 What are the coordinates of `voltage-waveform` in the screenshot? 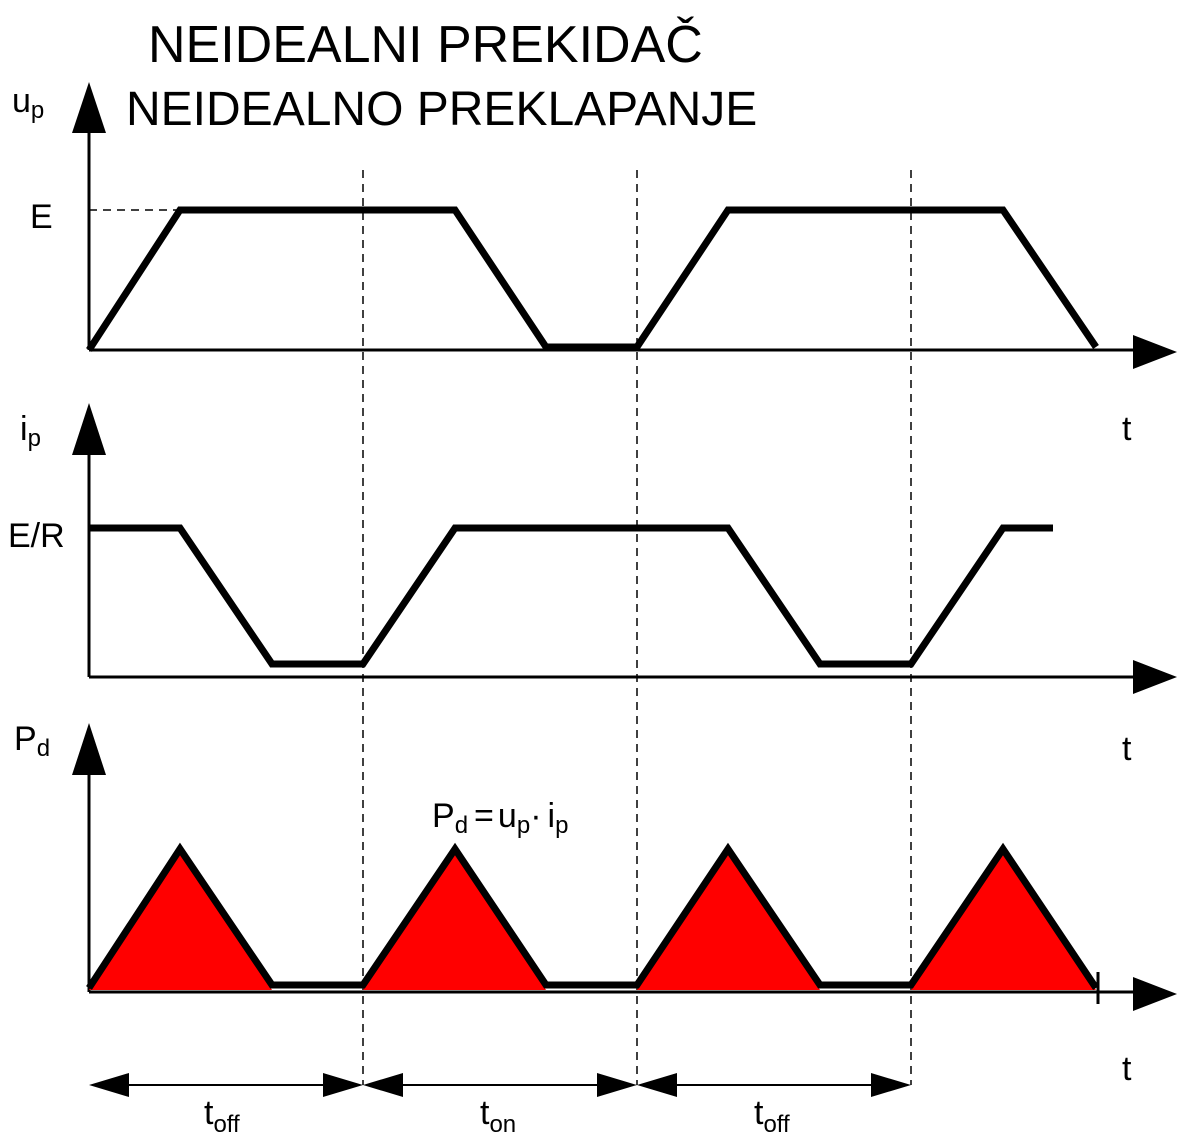 It's located at (592, 279).